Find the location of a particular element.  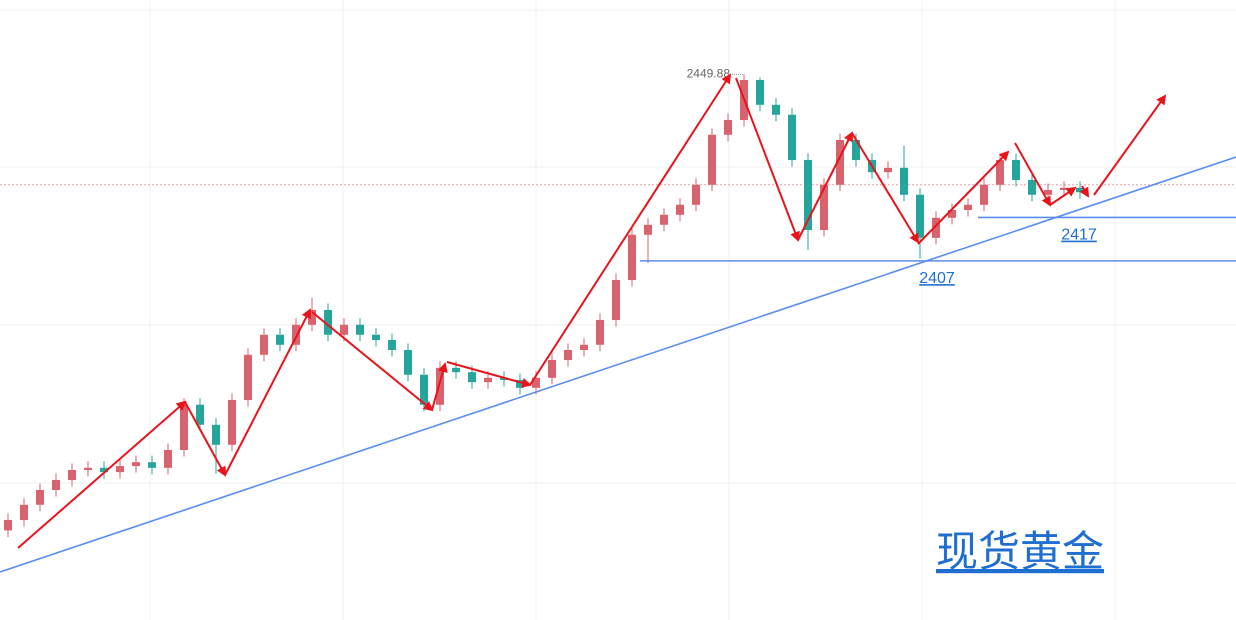

high-label: 2449.88 is located at coordinates (709, 74).